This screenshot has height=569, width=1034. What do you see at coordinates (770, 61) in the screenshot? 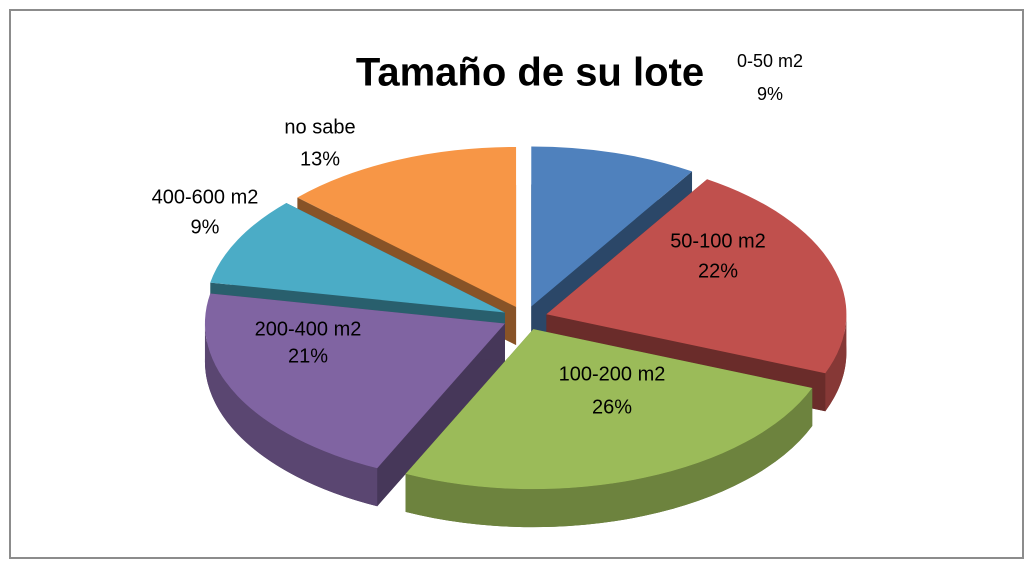
I see `data-label-category: 0-50 m2` at bounding box center [770, 61].